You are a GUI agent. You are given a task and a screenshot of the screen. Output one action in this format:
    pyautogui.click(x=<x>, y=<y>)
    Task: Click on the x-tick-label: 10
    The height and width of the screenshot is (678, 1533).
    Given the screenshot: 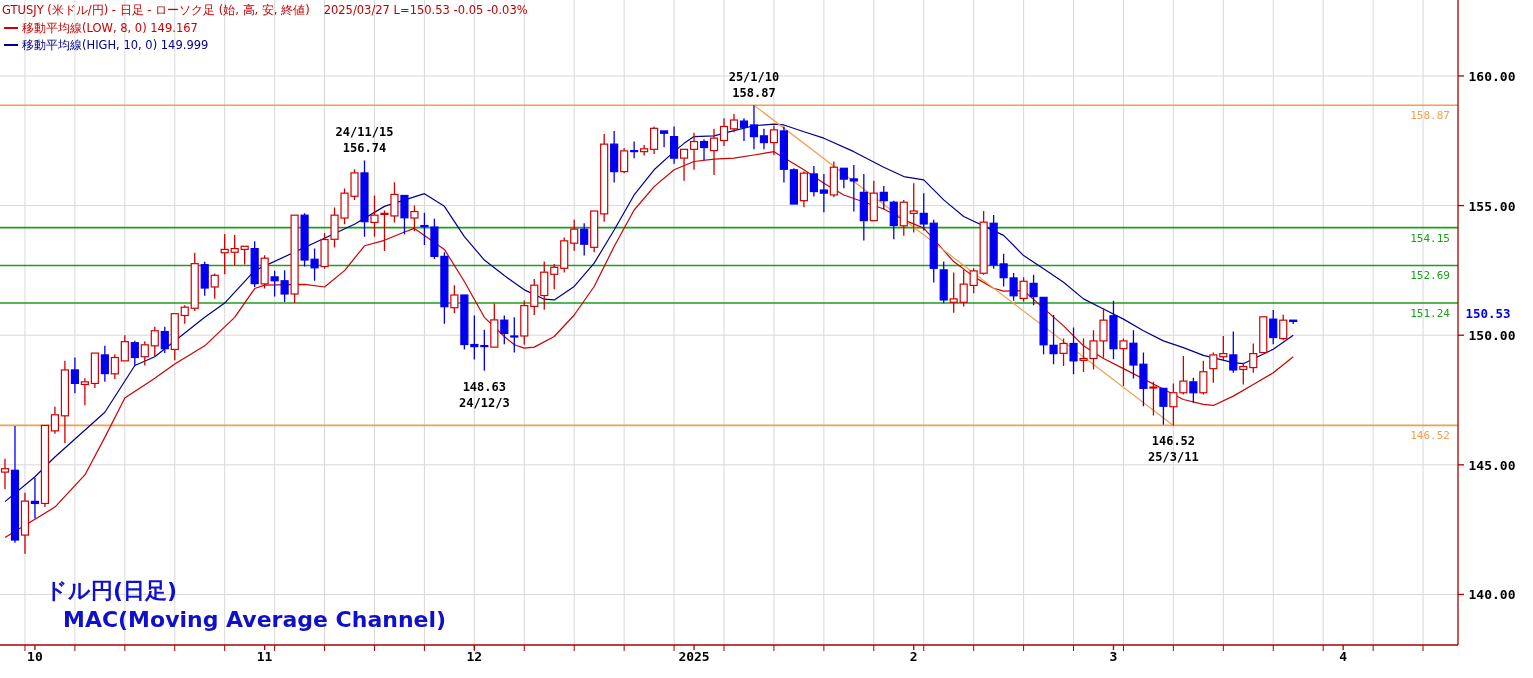 What is the action you would take?
    pyautogui.click(x=35, y=656)
    